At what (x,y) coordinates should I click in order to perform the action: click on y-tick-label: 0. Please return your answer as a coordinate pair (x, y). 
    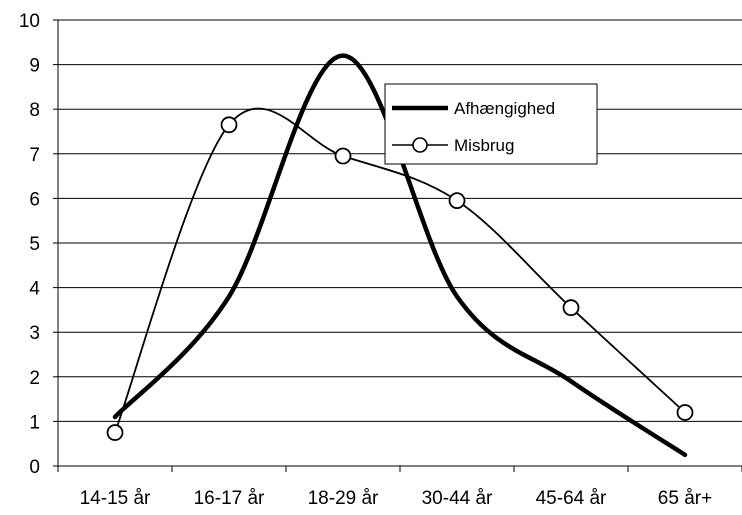
    Looking at the image, I should click on (34, 467).